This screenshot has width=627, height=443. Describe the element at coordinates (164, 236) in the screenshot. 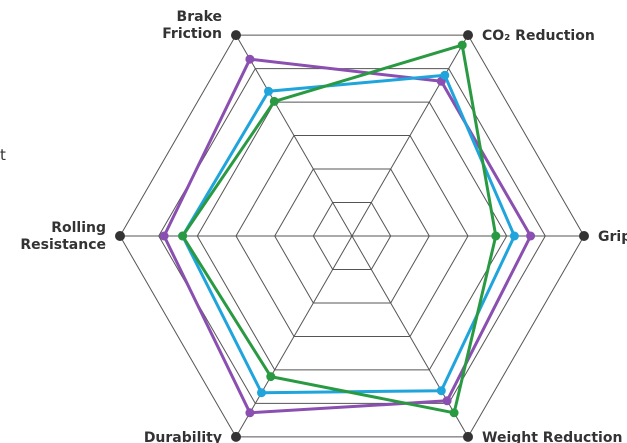

I see `series-1-point-rolling` at that location.